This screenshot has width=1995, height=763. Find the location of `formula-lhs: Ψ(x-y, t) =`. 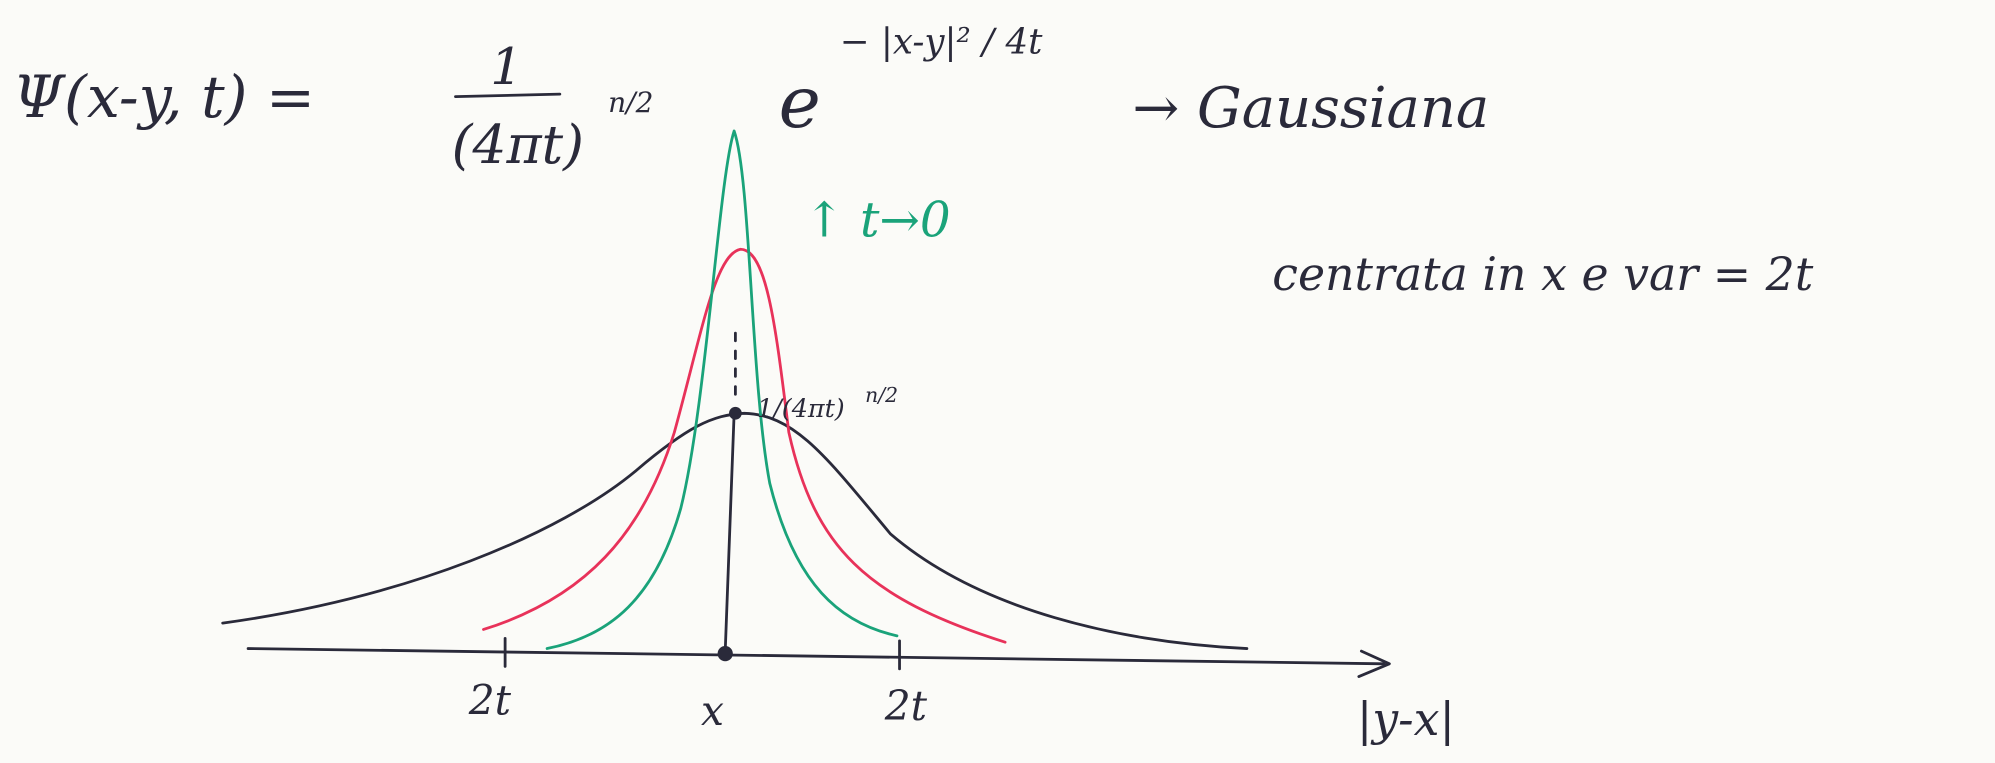

formula-lhs: Ψ(x-y, t) = is located at coordinates (164, 97).